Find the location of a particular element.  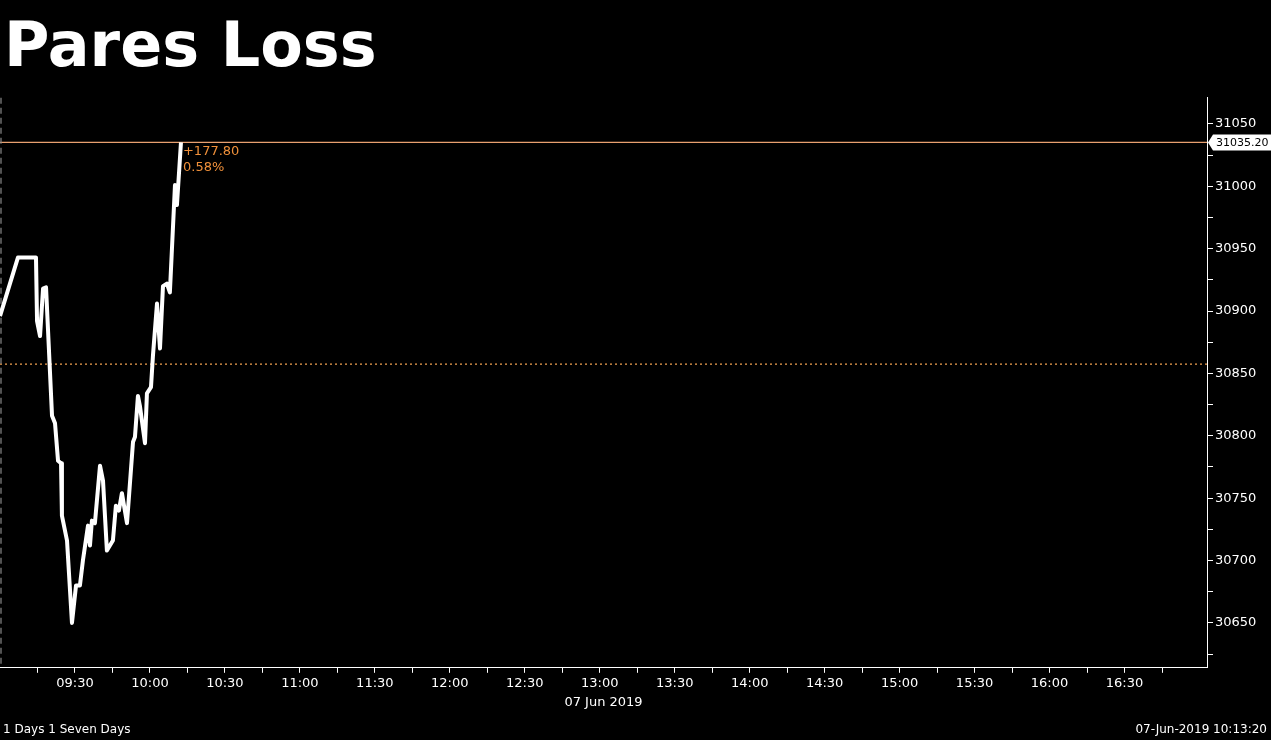

x-tick-label: 14:30 is located at coordinates (824, 682).